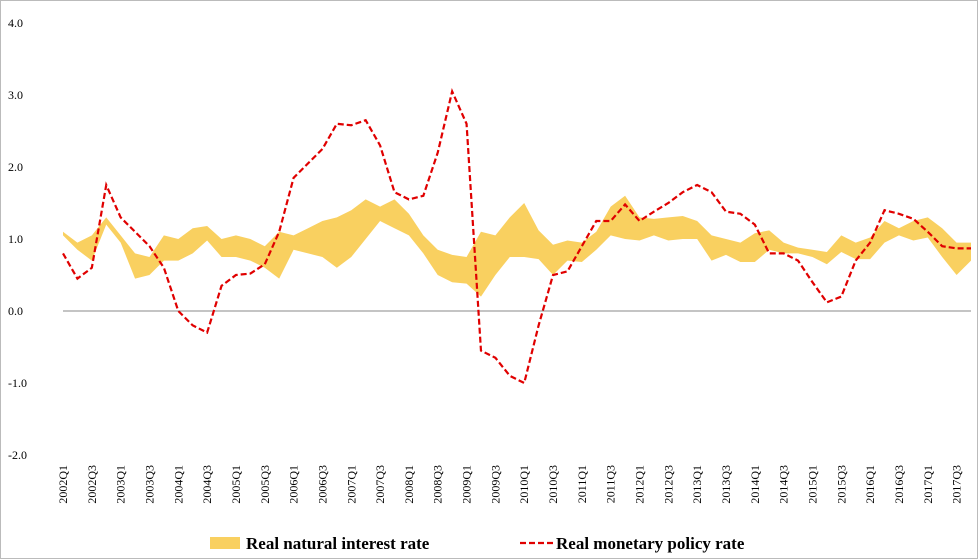  What do you see at coordinates (294, 484) in the screenshot?
I see `x-tick-label: 2006Q1` at bounding box center [294, 484].